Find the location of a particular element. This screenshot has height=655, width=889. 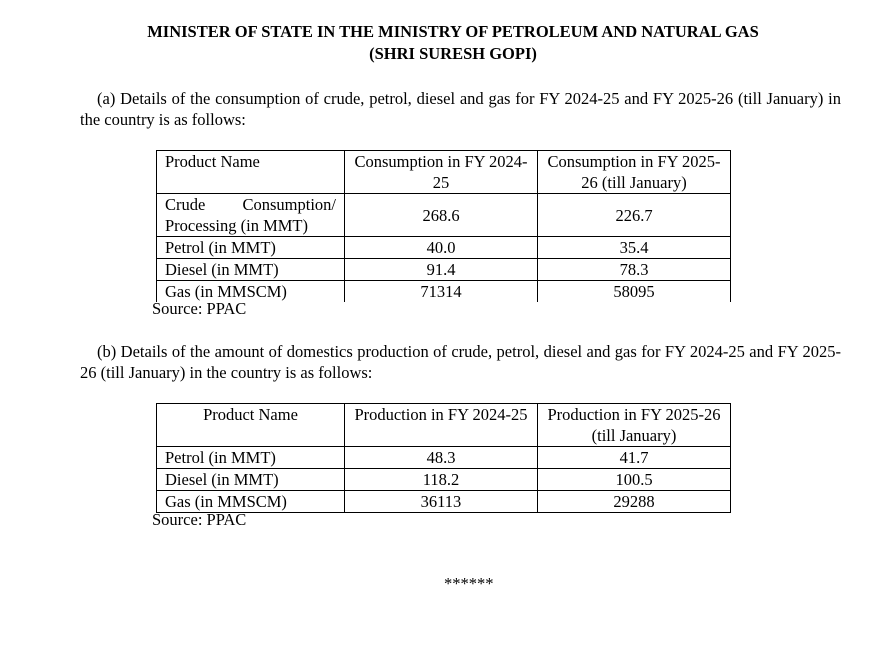

table-row: Diesel (in MMT) 91.4 78.3 is located at coordinates (443, 269).